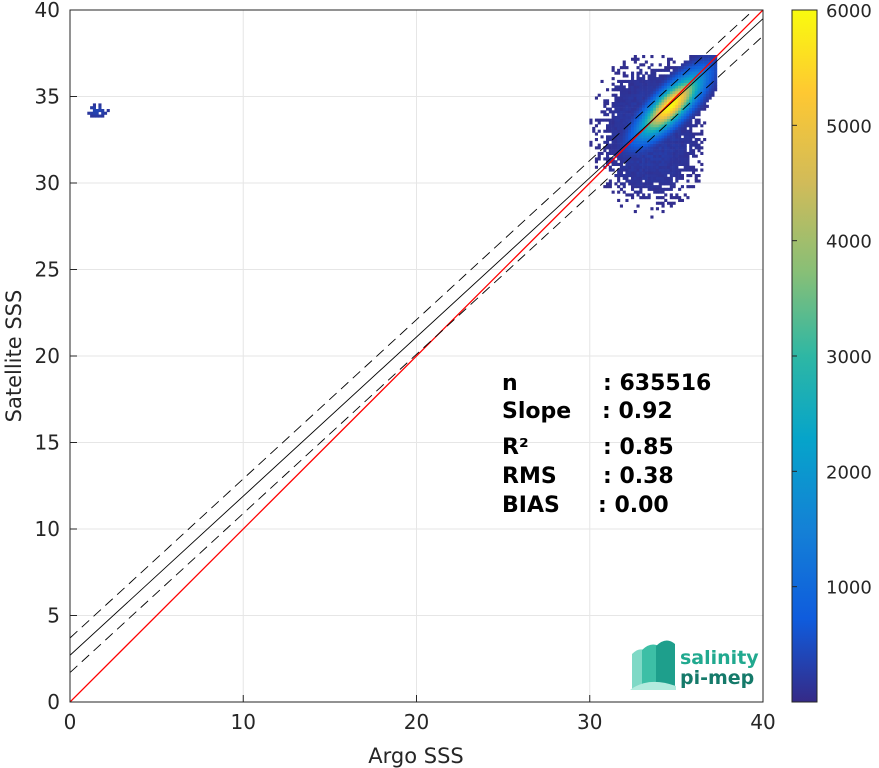  What do you see at coordinates (420, 722) in the screenshot?
I see `x-tick-labels: 0 10 20 30 40` at bounding box center [420, 722].